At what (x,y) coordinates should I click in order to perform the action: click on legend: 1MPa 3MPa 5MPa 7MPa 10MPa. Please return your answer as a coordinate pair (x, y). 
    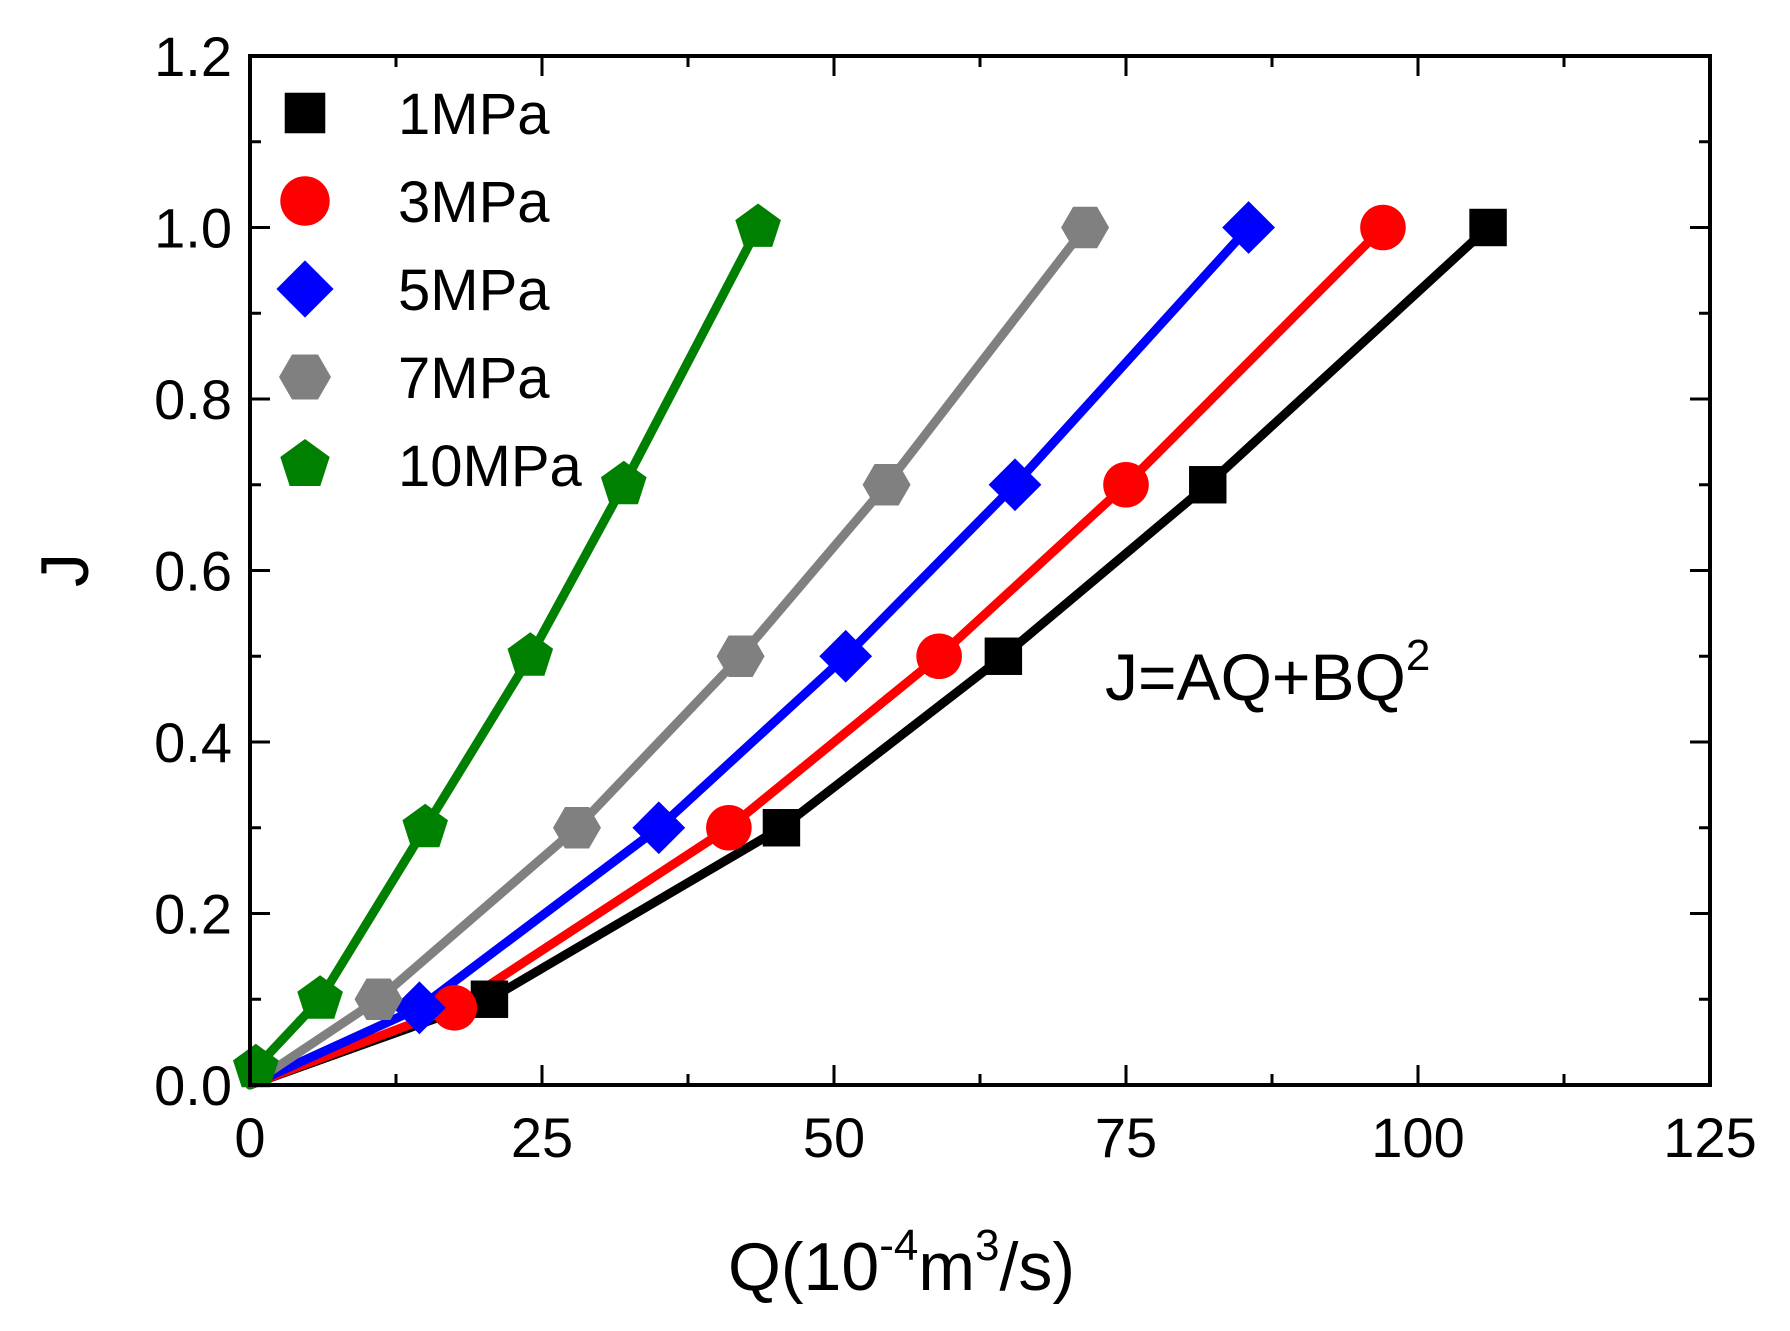
    Looking at the image, I should click on (429, 290).